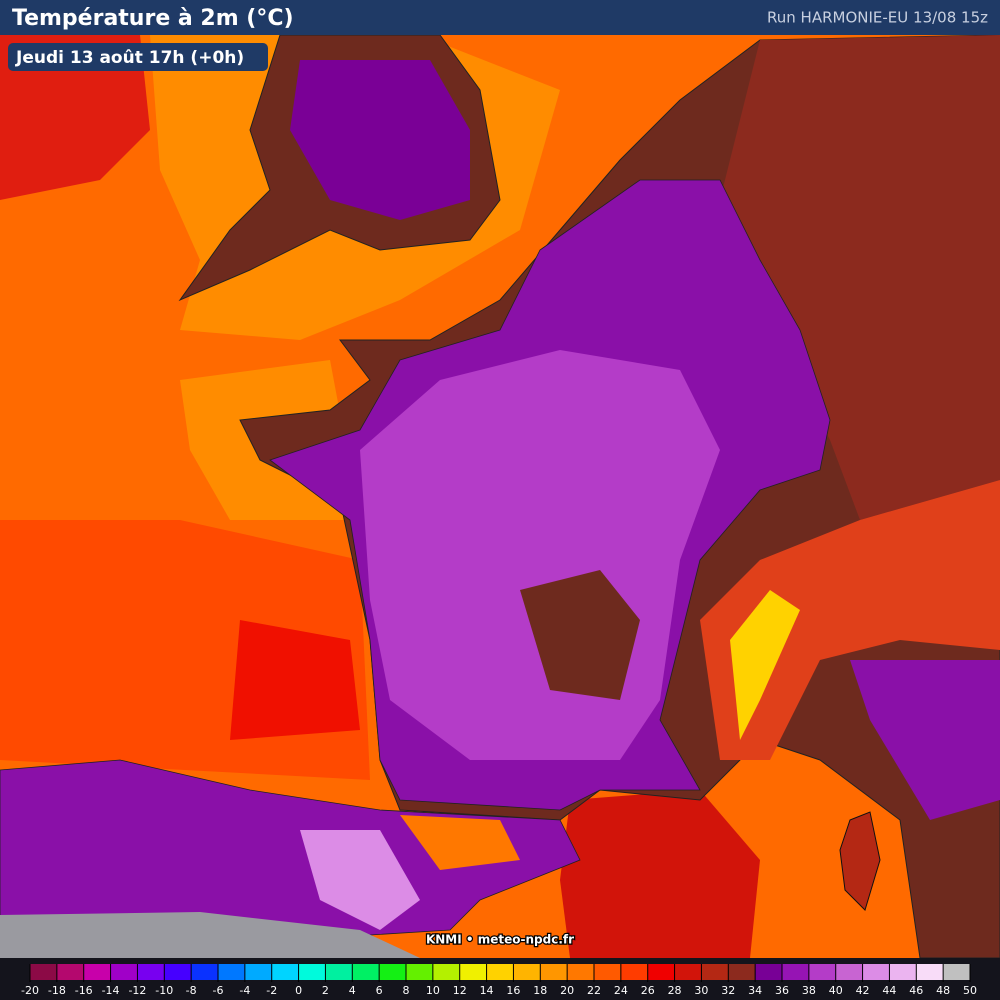  What do you see at coordinates (728, 990) in the screenshot?
I see `tick-label: 32` at bounding box center [728, 990].